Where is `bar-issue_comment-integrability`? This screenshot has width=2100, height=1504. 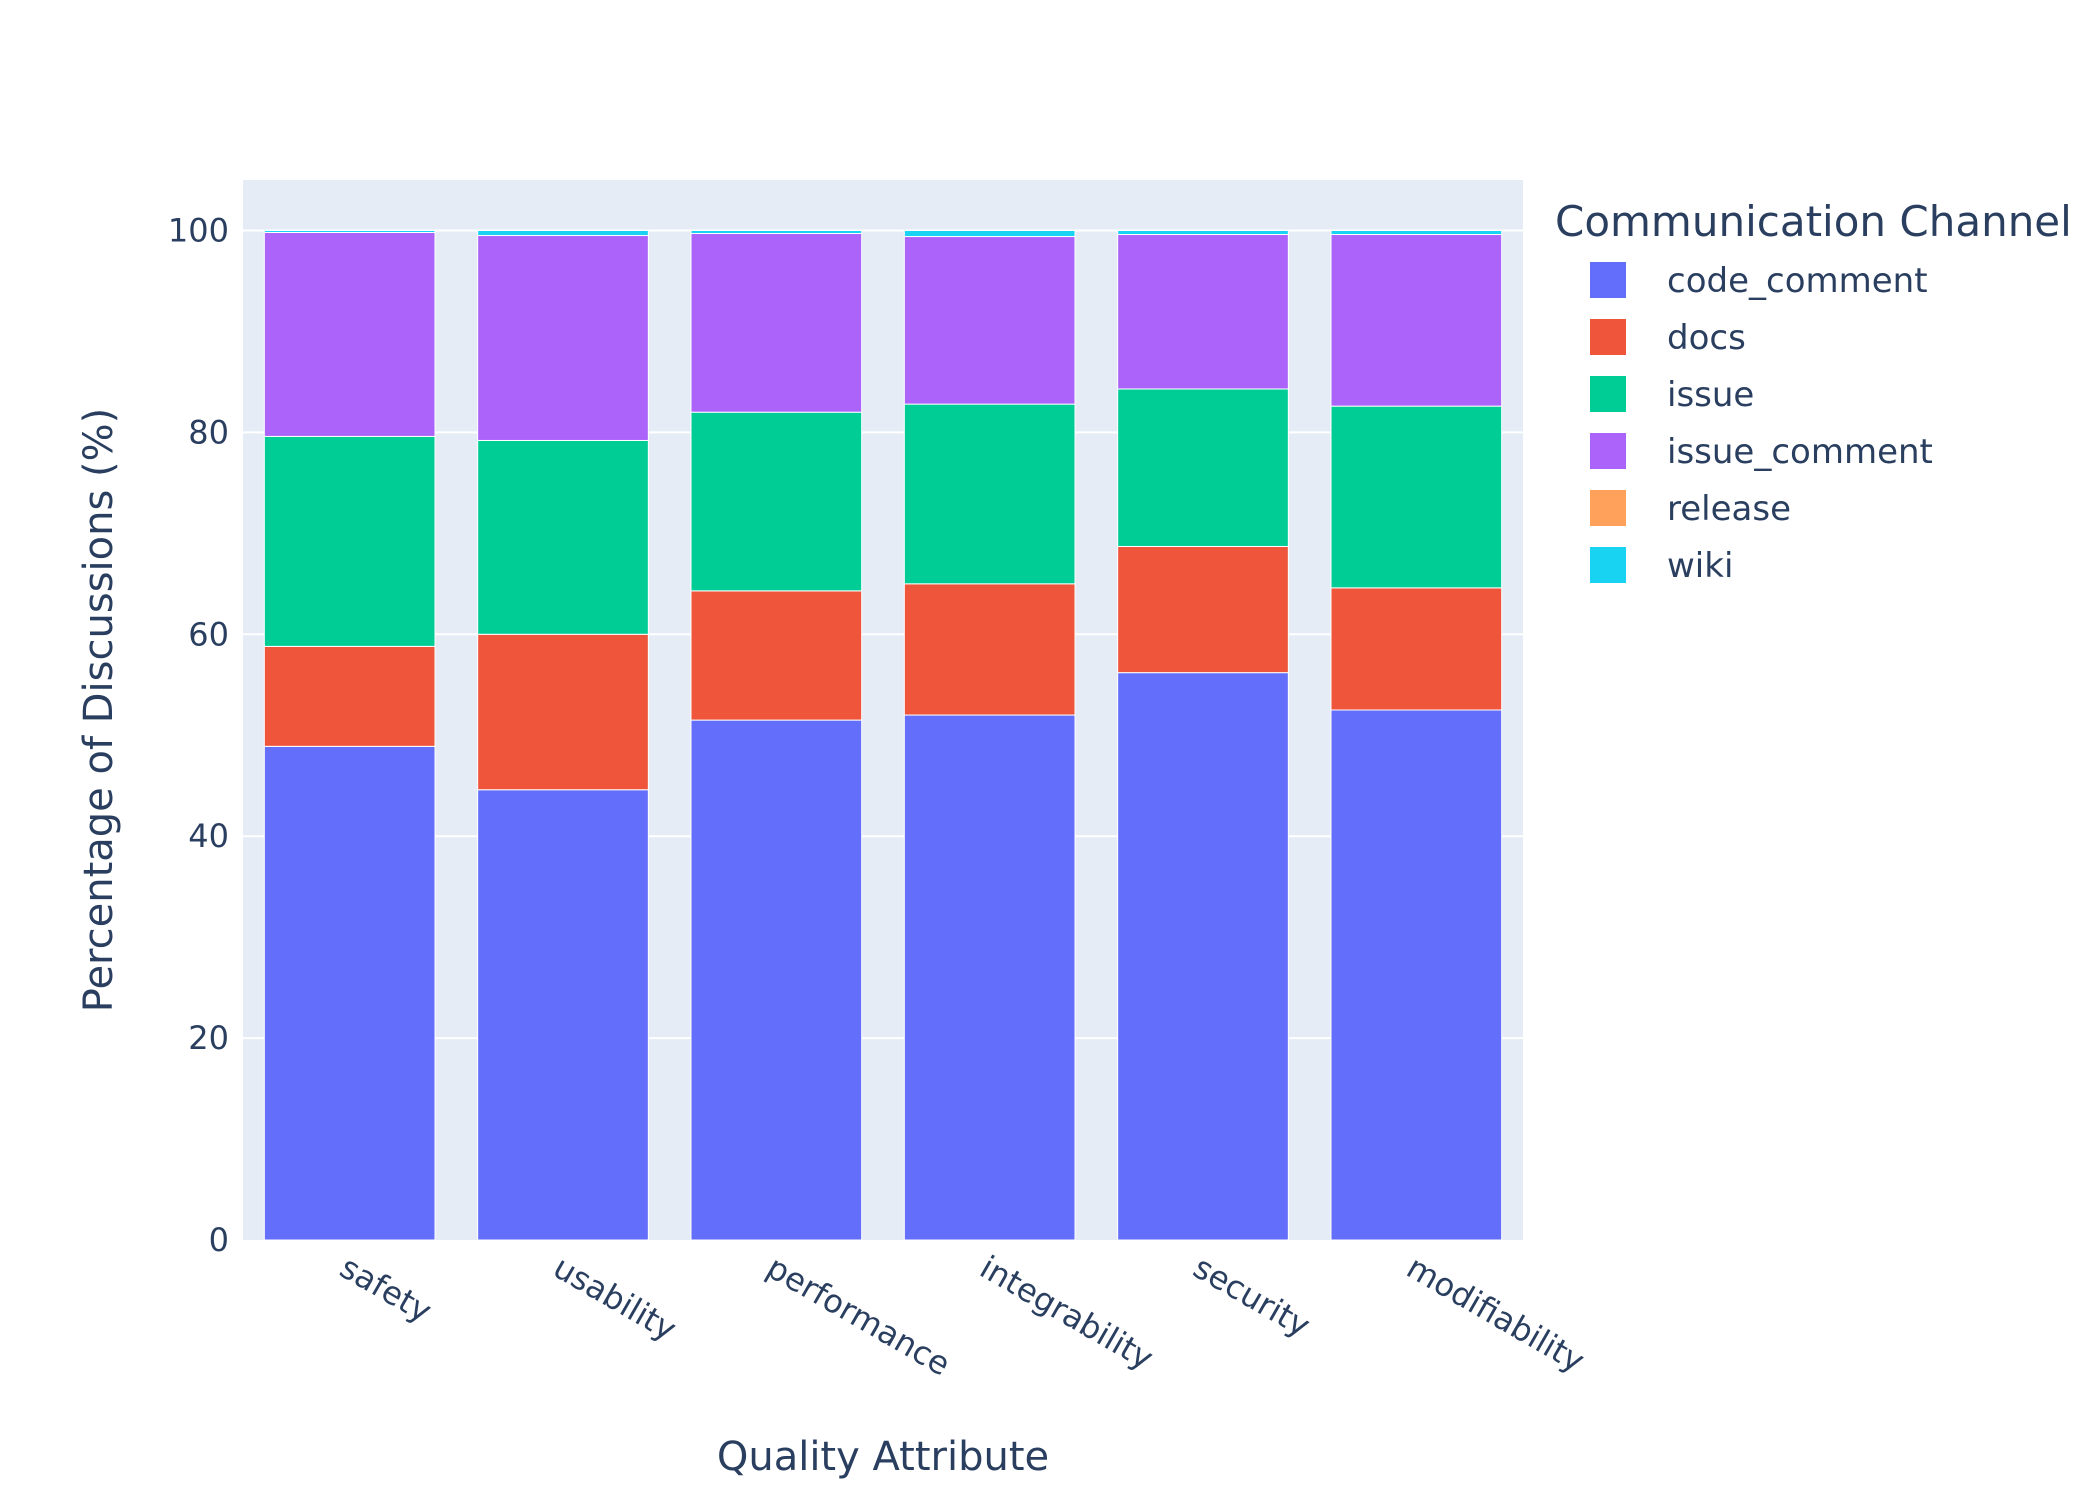
bar-issue_comment-integrability is located at coordinates (989, 320).